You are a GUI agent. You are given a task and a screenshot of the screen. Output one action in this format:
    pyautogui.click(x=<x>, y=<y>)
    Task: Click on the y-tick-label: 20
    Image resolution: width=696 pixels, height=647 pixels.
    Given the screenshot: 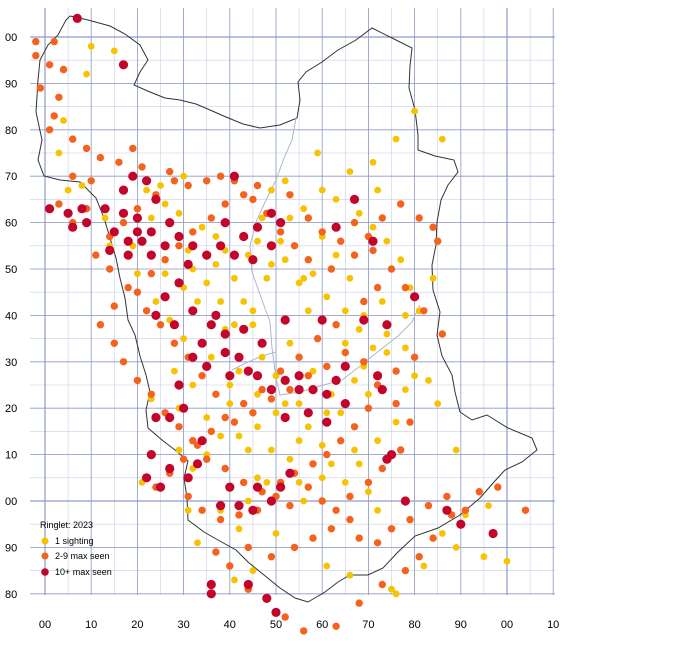 What is the action you would take?
    pyautogui.click(x=11, y=409)
    